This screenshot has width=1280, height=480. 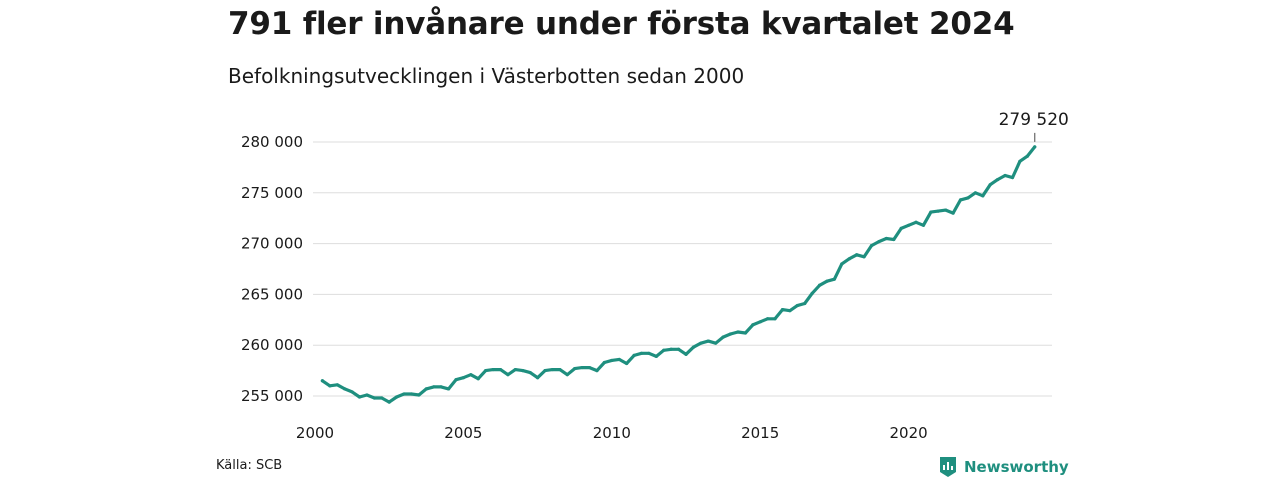 I want to click on end-annotation: 279 520, so click(x=1034, y=126).